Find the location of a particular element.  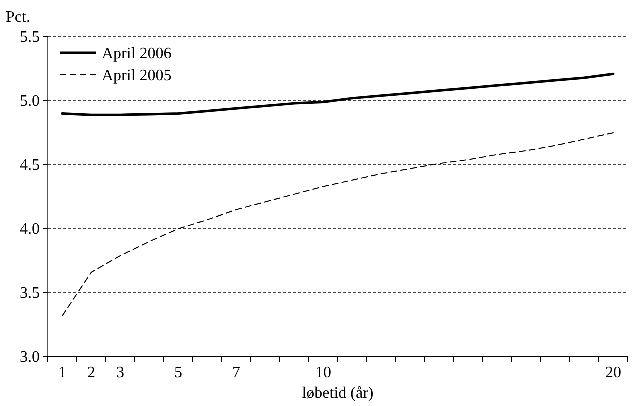

y-tick-label: 4.5 is located at coordinates (30, 165).